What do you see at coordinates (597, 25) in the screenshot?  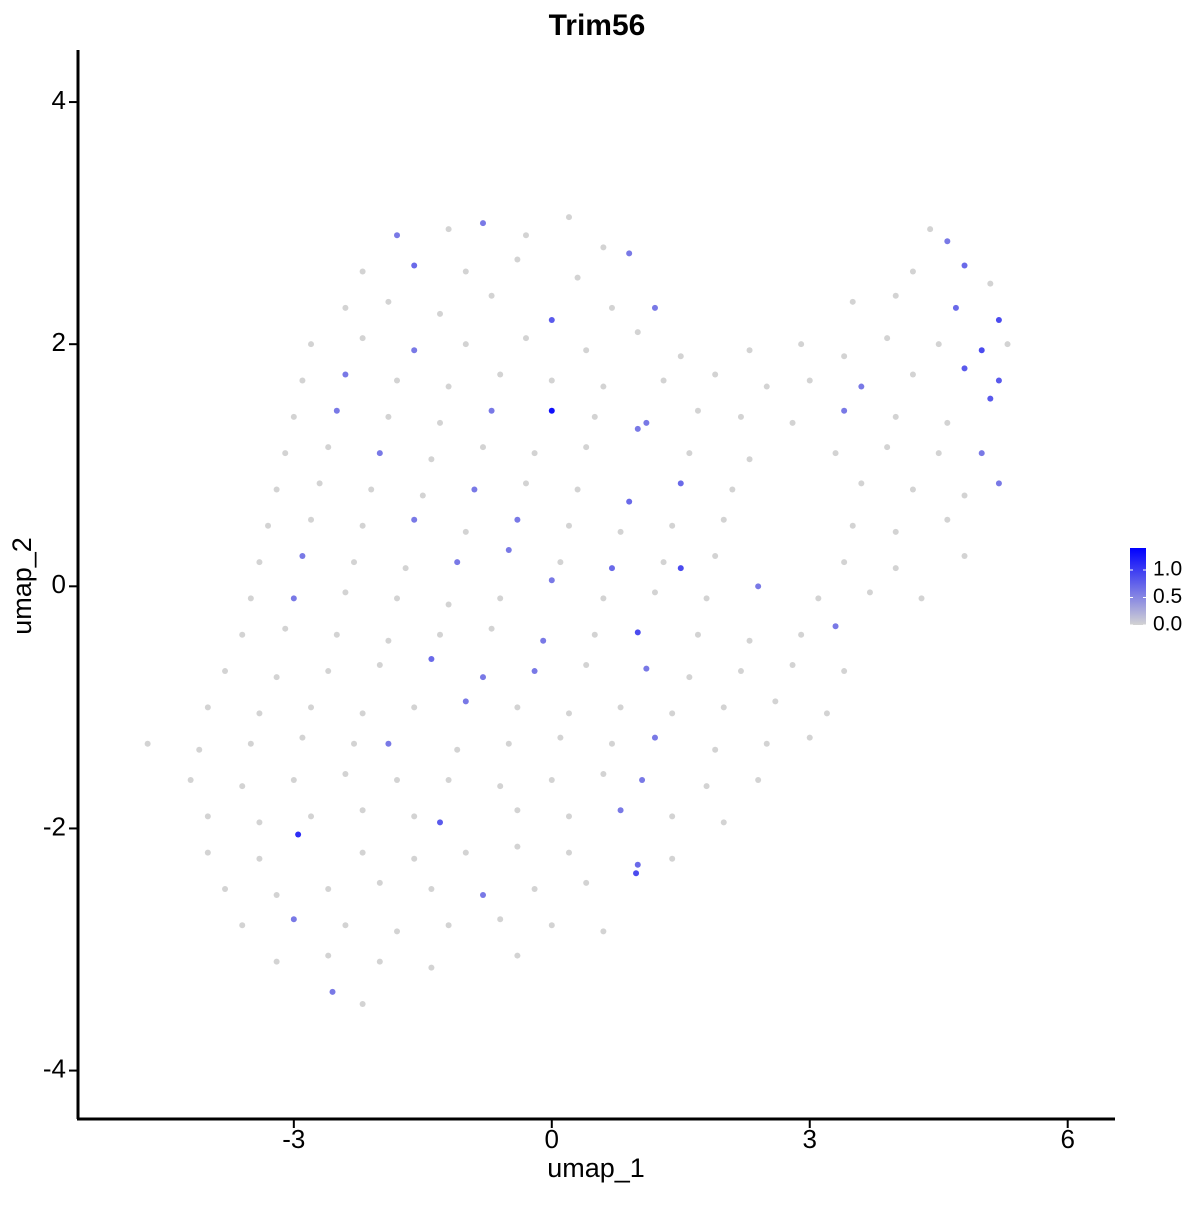 I see `chart-title: Trim56` at bounding box center [597, 25].